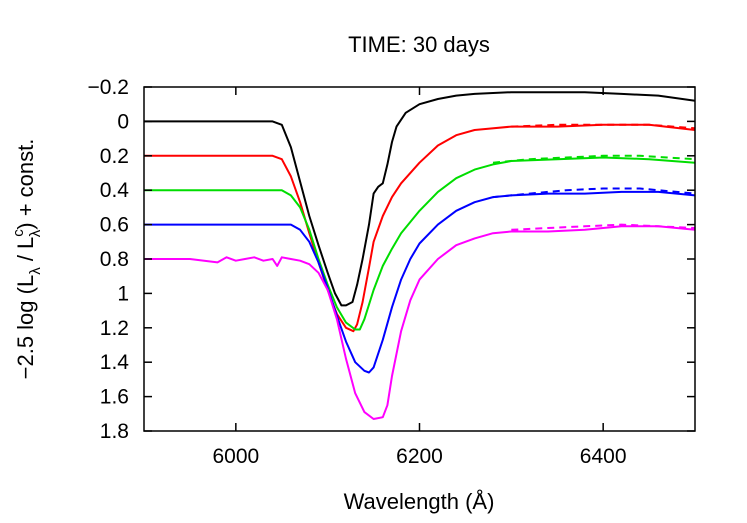 The image size is (747, 523). Describe the element at coordinates (123, 121) in the screenshot. I see `y-tick-label: 0` at that location.